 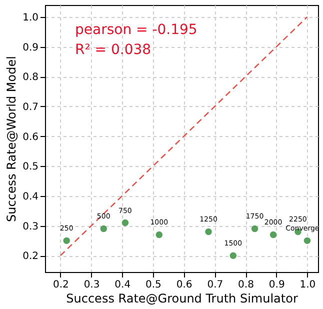 I want to click on y-tick-label: 0.5, so click(x=30, y=167).